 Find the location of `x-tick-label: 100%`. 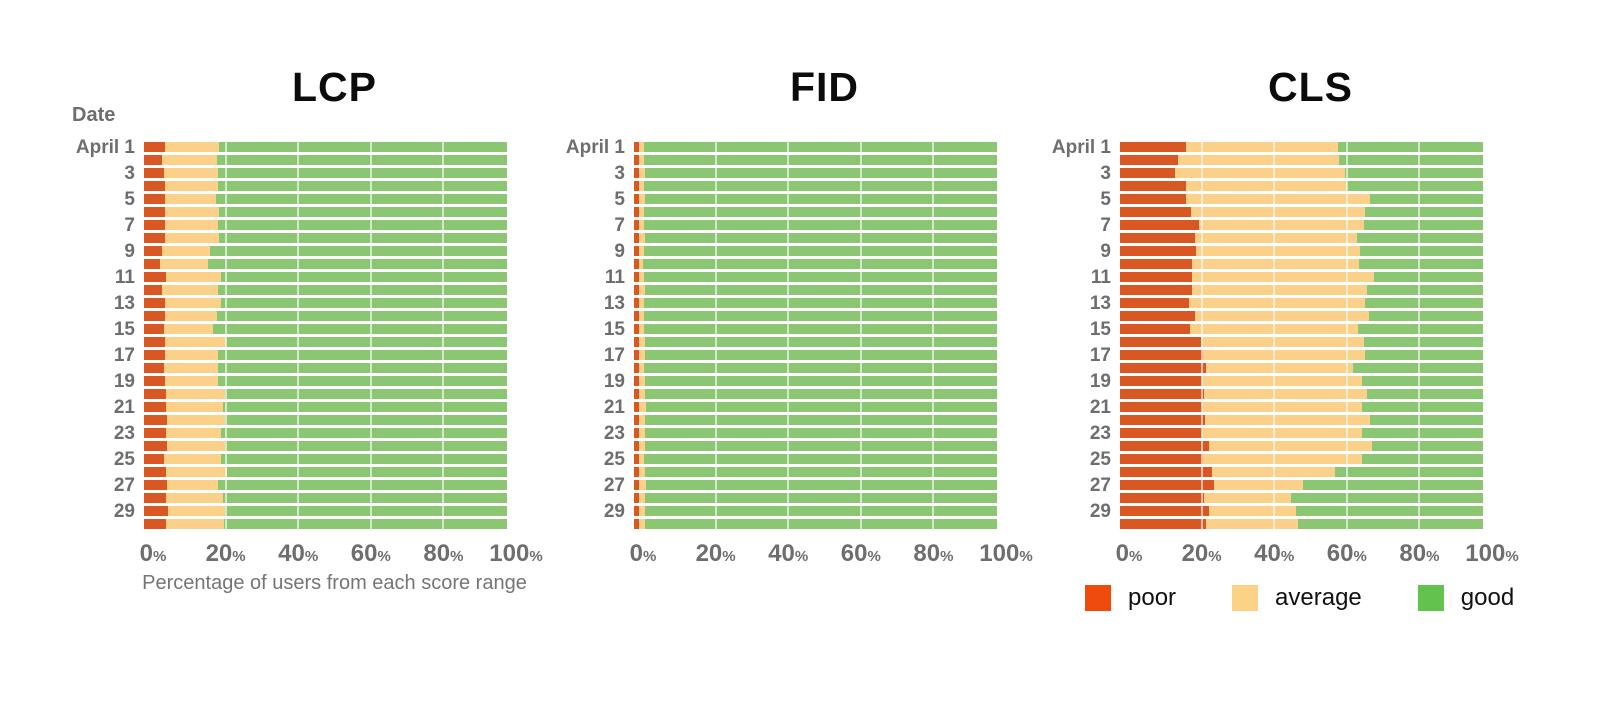

x-tick-label: 100% is located at coordinates (516, 553).